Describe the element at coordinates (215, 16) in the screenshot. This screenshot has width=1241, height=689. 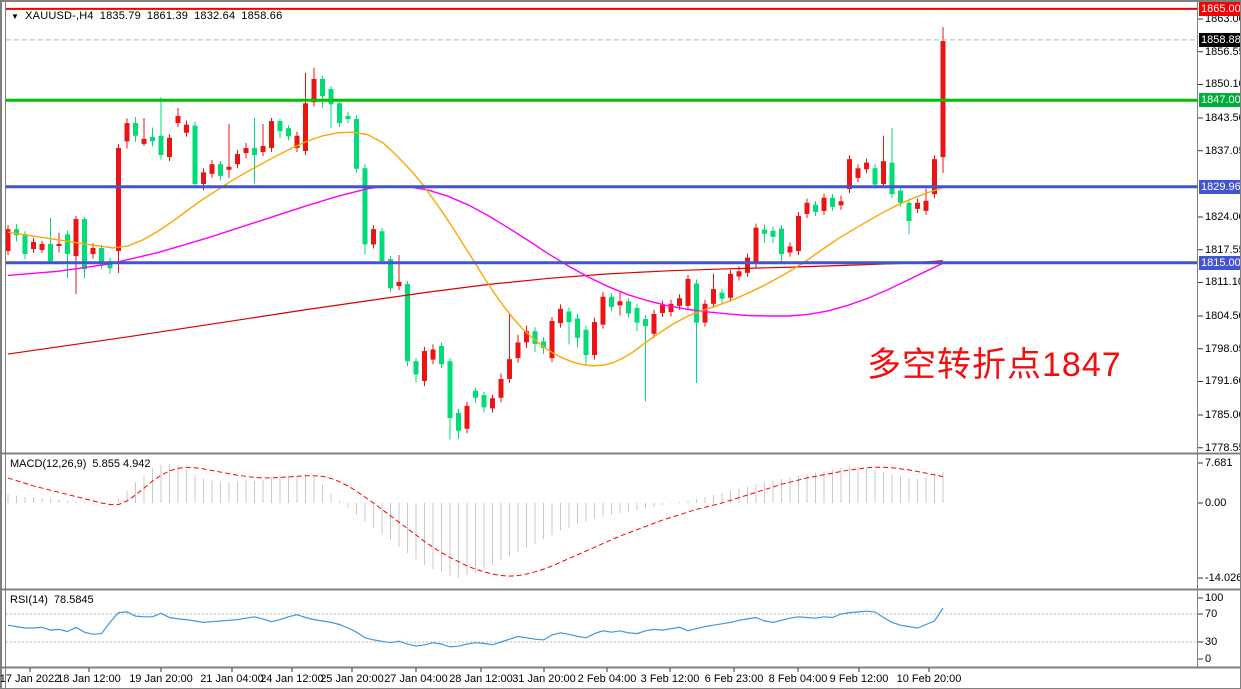
I see `ohlc-low: 1832.64` at that location.